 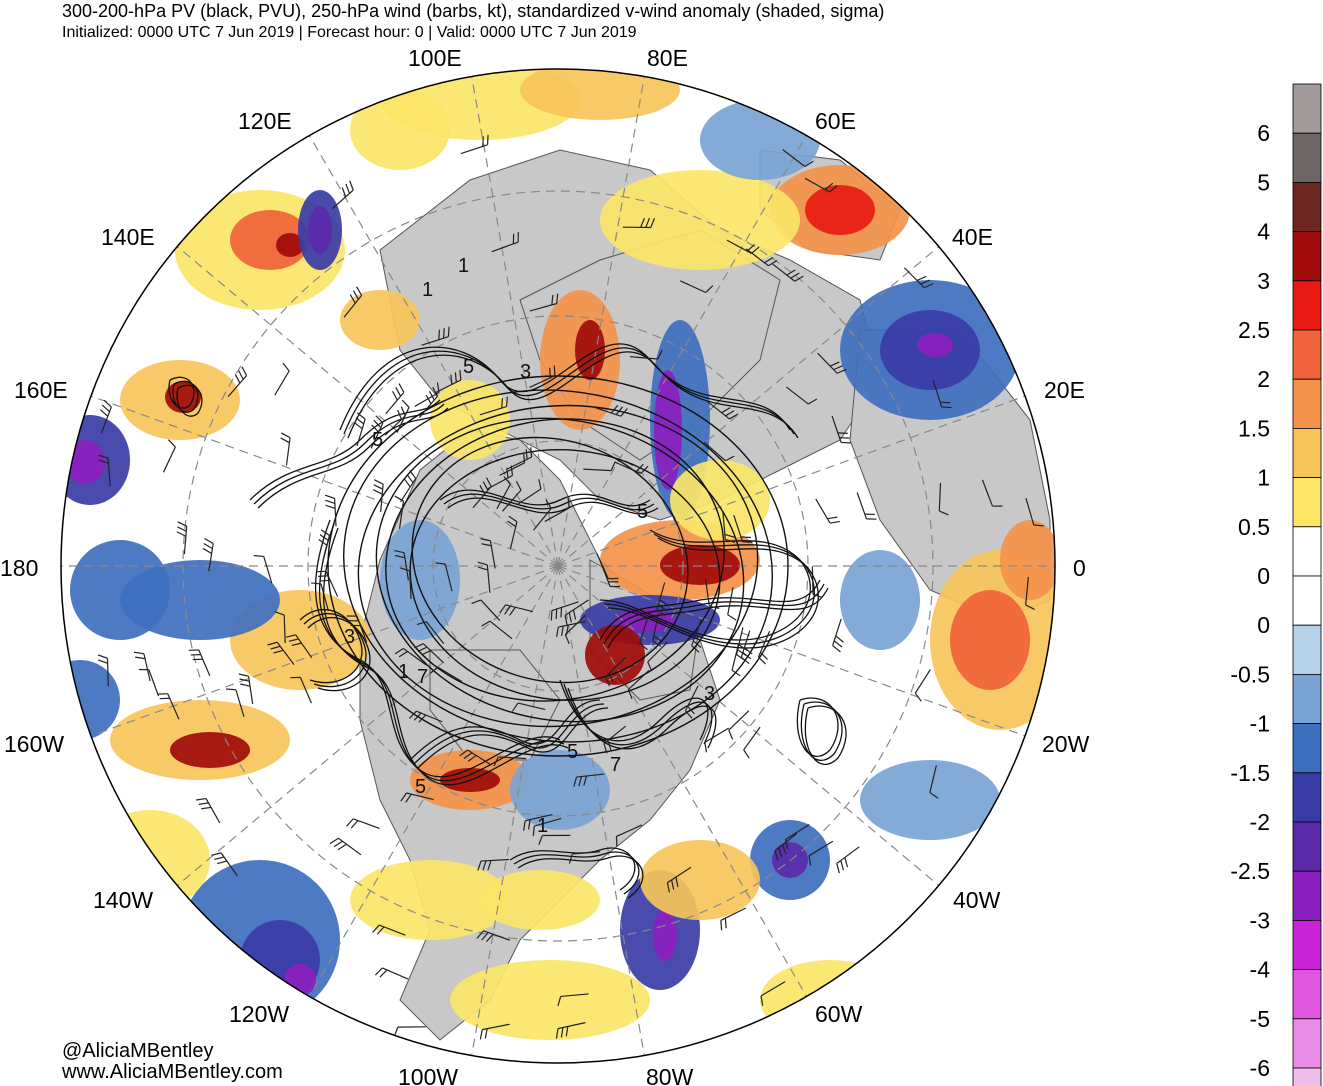 I want to click on colorbar-label: -1.5, so click(x=1250, y=773).